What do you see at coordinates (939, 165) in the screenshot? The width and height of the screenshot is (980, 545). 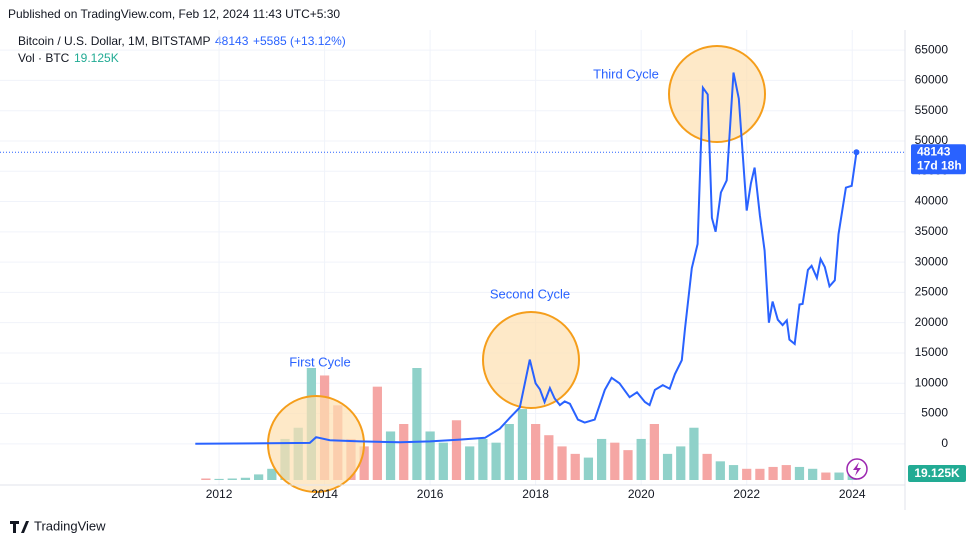 I see `countdown-label: 17d 18h` at bounding box center [939, 165].